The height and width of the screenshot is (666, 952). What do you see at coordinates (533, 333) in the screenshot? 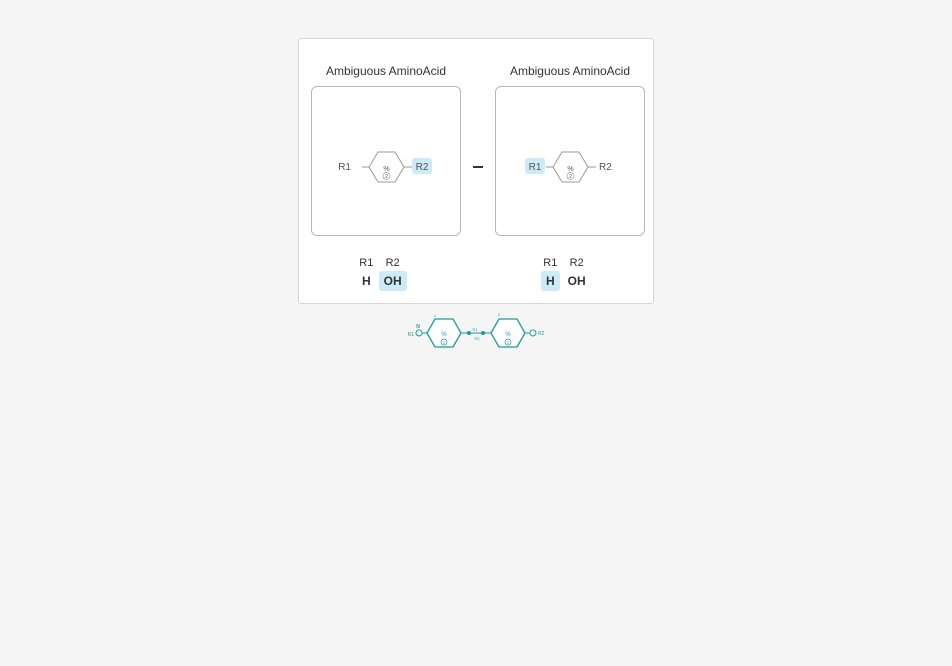
I see `chain-end-node` at bounding box center [533, 333].